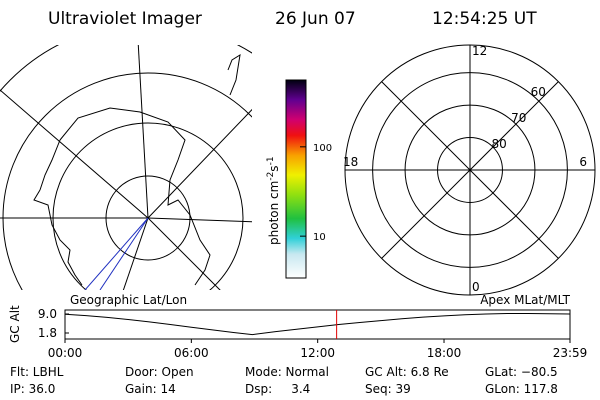 The width and height of the screenshot is (600, 400). What do you see at coordinates (525, 300) in the screenshot?
I see `map-label: Apex MLat/MLT` at bounding box center [525, 300].